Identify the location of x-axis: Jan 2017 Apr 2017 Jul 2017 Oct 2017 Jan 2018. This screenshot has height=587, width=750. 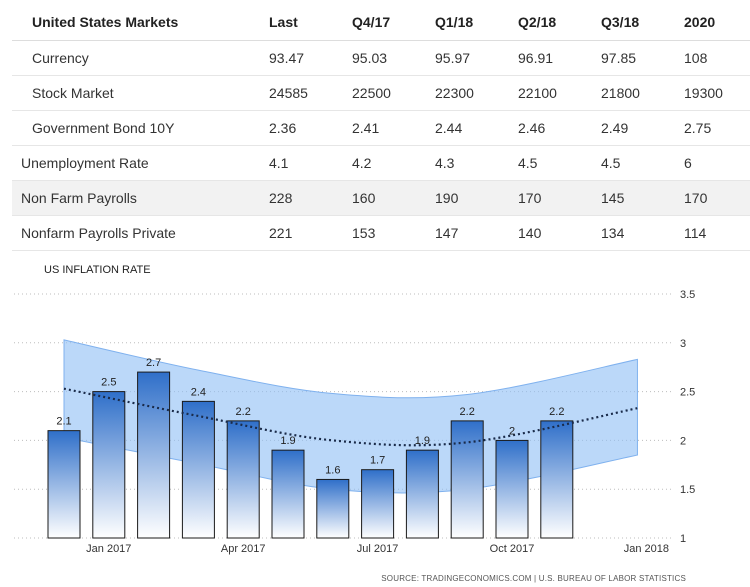
(377, 549).